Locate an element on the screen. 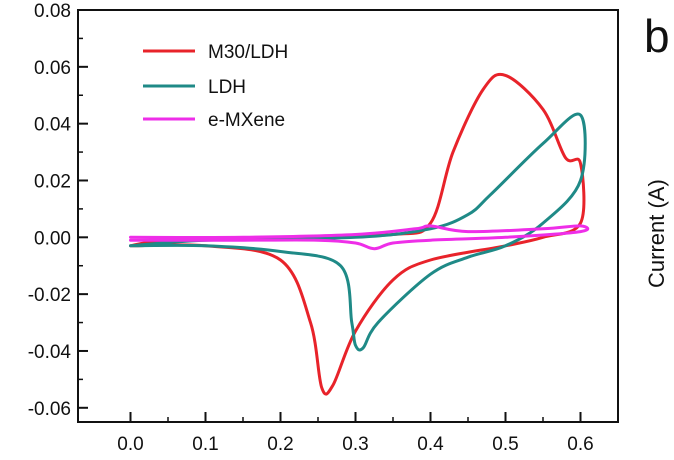 This screenshot has width=674, height=460. x-tick-label: 0.5 is located at coordinates (505, 444).